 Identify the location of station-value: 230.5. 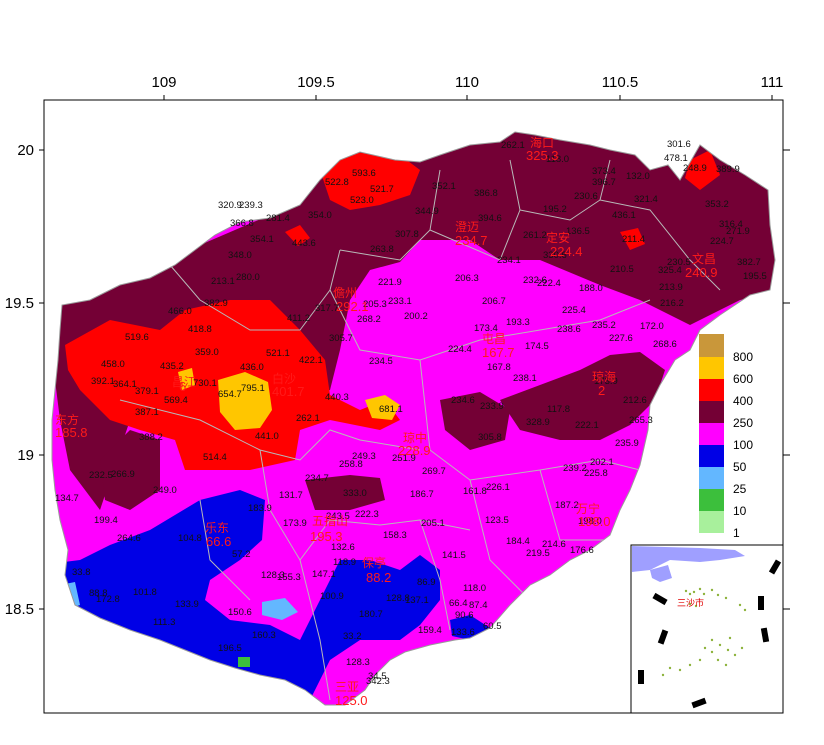
(679, 262).